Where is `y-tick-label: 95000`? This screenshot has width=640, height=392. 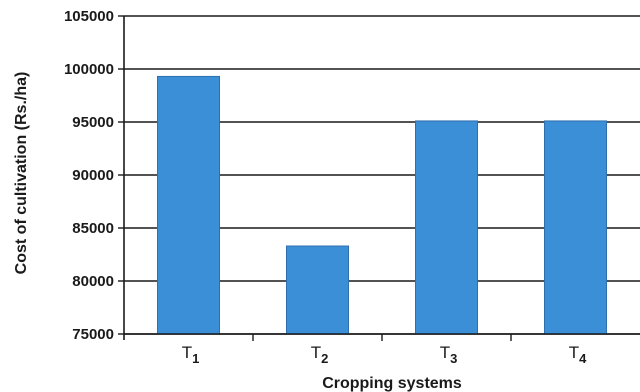 y-tick-label: 95000 is located at coordinates (93, 122).